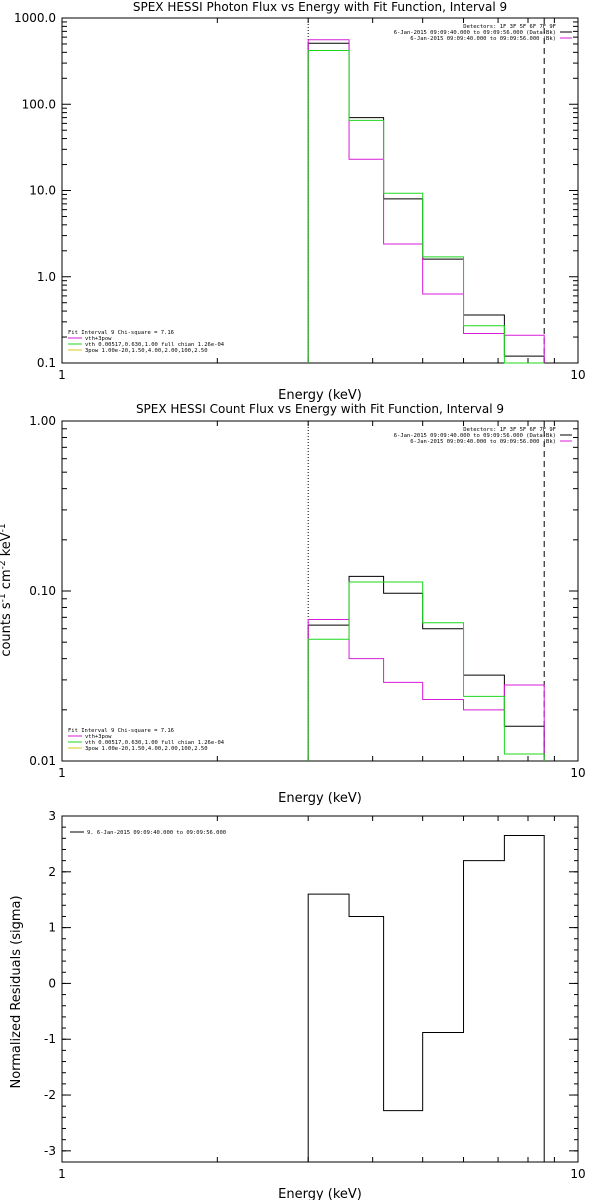 The width and height of the screenshot is (600, 1200). What do you see at coordinates (42, 761) in the screenshot?
I see `y-tick-label: 0.01` at bounding box center [42, 761].